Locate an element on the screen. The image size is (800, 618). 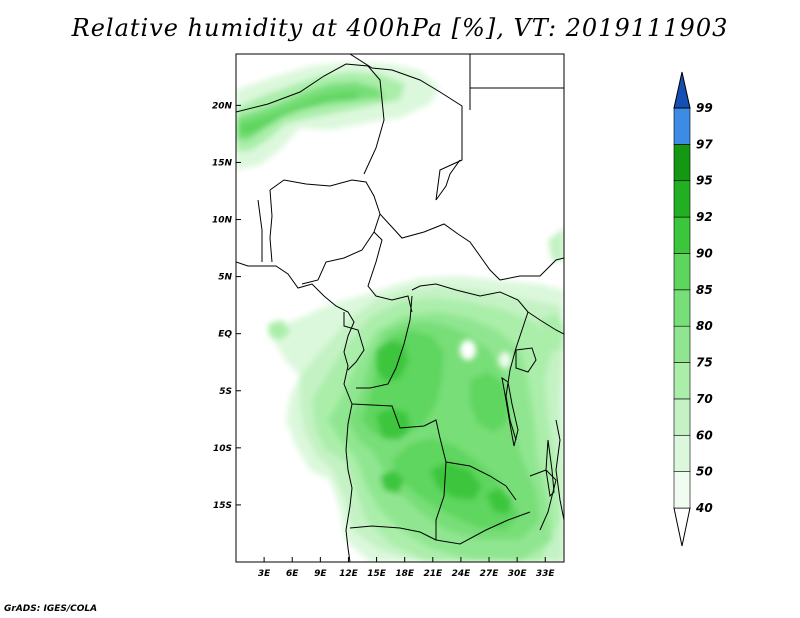
lon-tick-label: 21E is located at coordinates (433, 574).